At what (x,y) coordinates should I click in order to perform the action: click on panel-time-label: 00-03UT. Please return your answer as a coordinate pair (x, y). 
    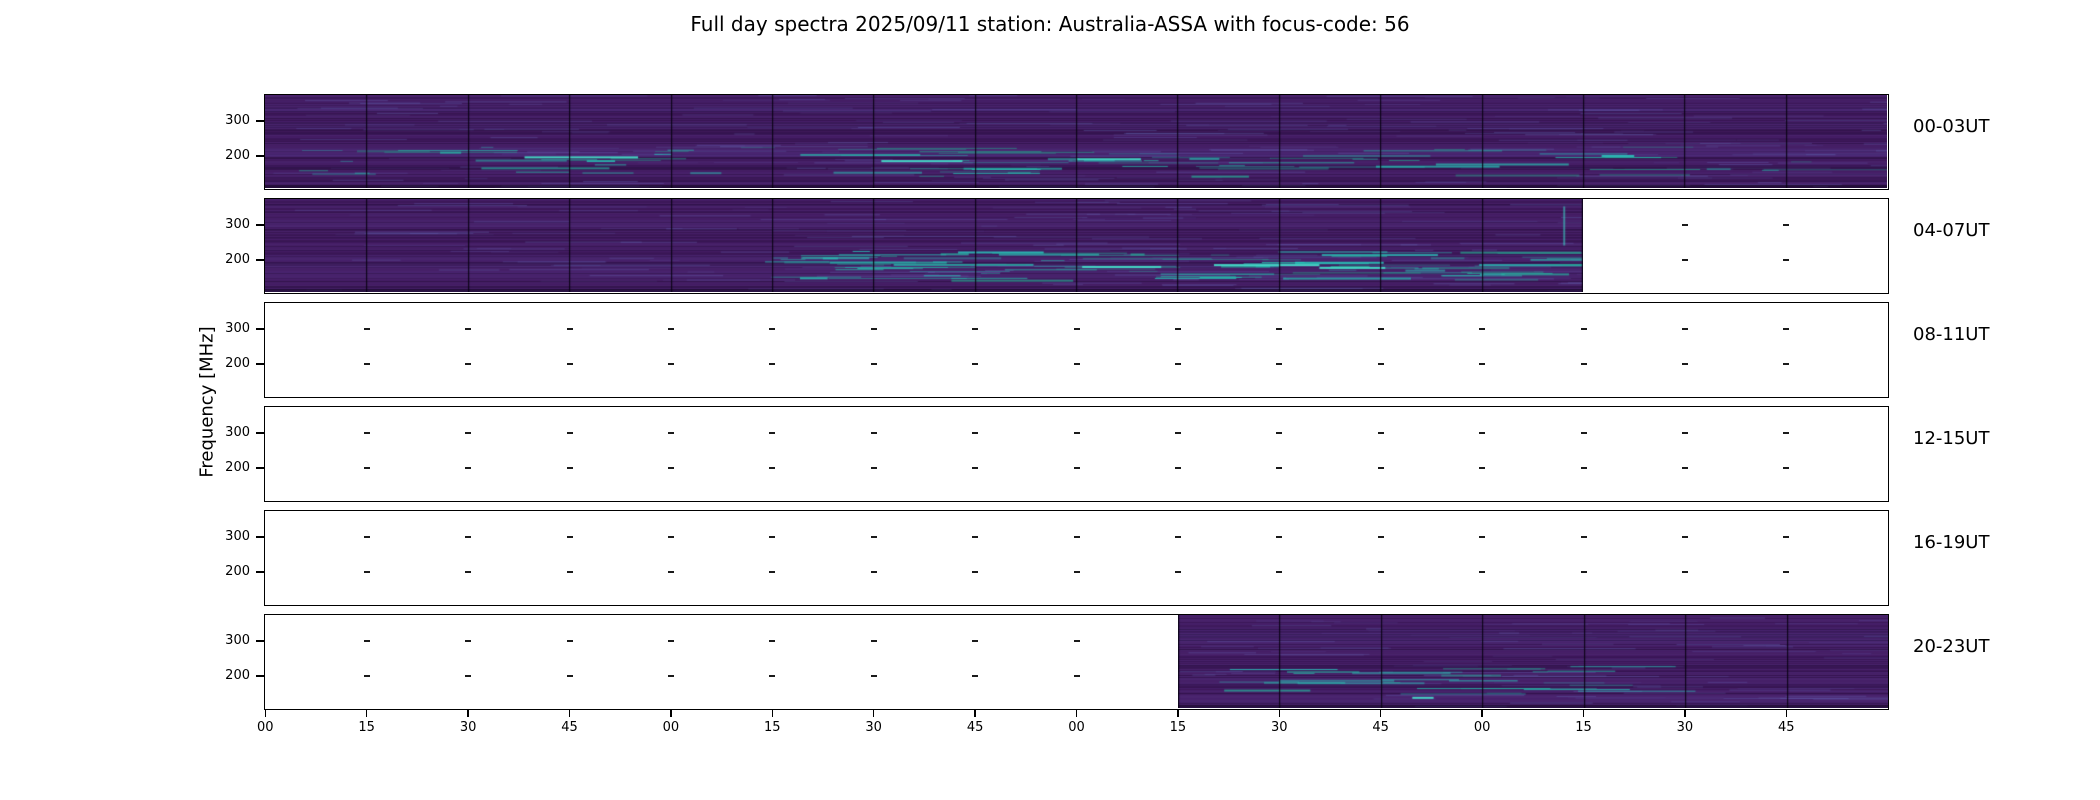
    Looking at the image, I should click on (1951, 126).